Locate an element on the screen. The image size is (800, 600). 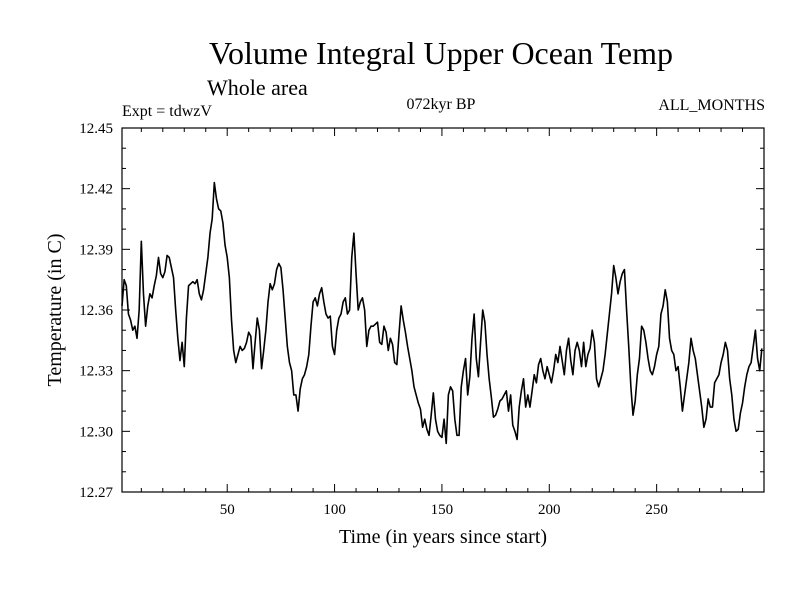
x-tick-labels: 50 100 150 200 250 is located at coordinates (444, 510).